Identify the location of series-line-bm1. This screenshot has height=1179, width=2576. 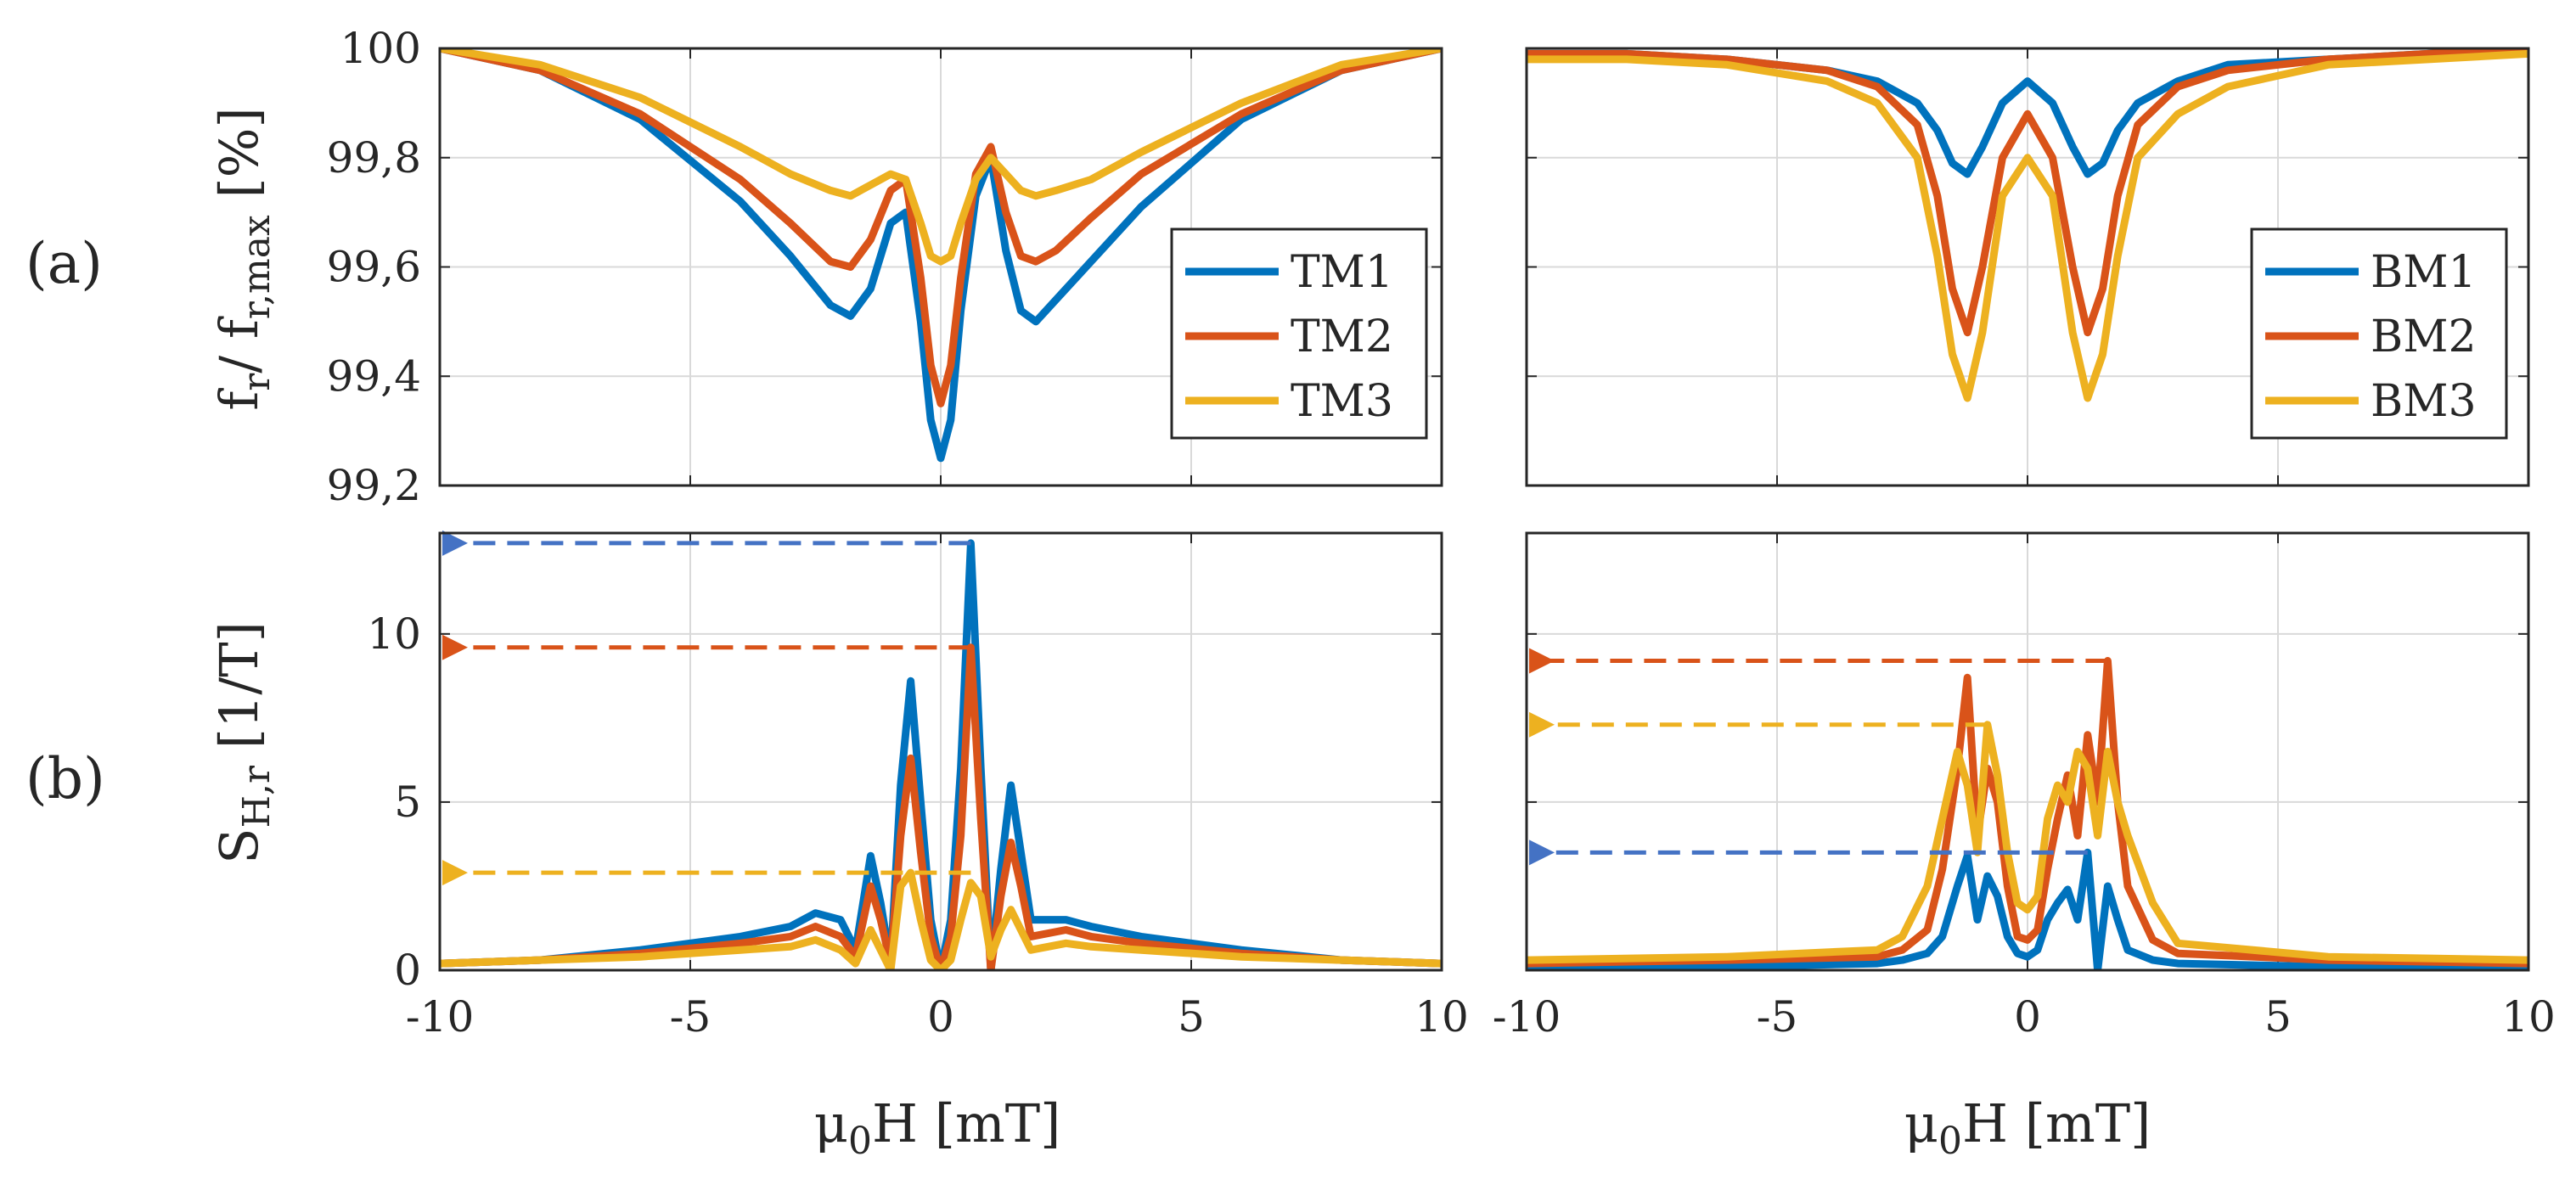
(2027, 909).